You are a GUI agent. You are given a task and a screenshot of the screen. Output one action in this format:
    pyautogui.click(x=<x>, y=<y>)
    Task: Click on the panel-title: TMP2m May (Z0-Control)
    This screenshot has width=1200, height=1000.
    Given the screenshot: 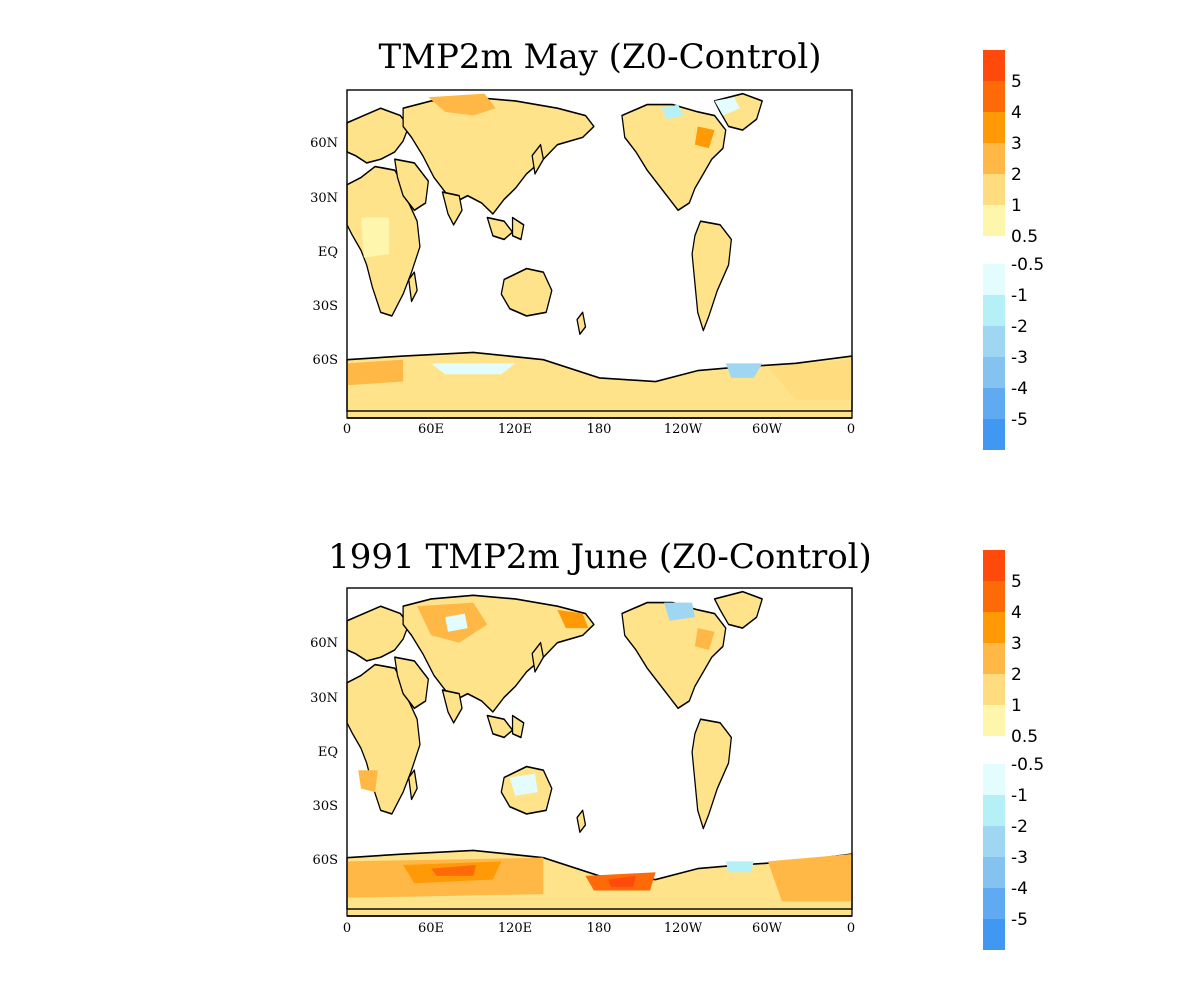 What is the action you would take?
    pyautogui.click(x=599, y=57)
    